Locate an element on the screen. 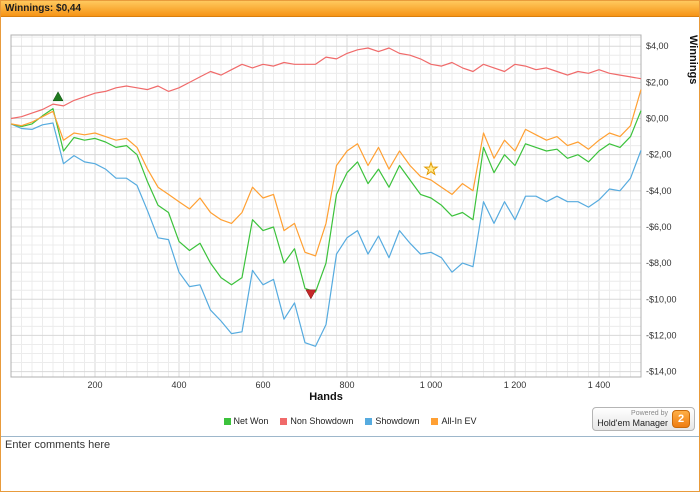 The image size is (700, 492). legend-label-non-showdown: Non Showdown is located at coordinates (322, 421).